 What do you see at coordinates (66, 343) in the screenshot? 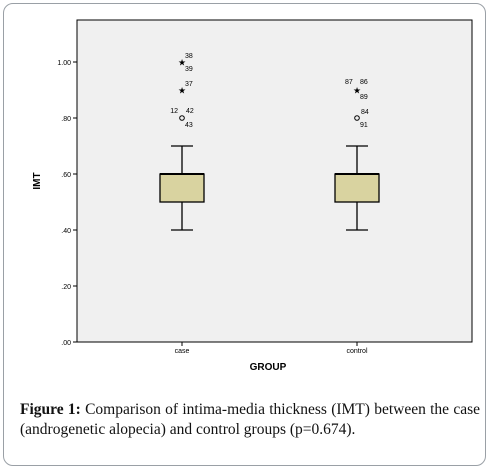
I see `y-tick-label: .00` at bounding box center [66, 343].